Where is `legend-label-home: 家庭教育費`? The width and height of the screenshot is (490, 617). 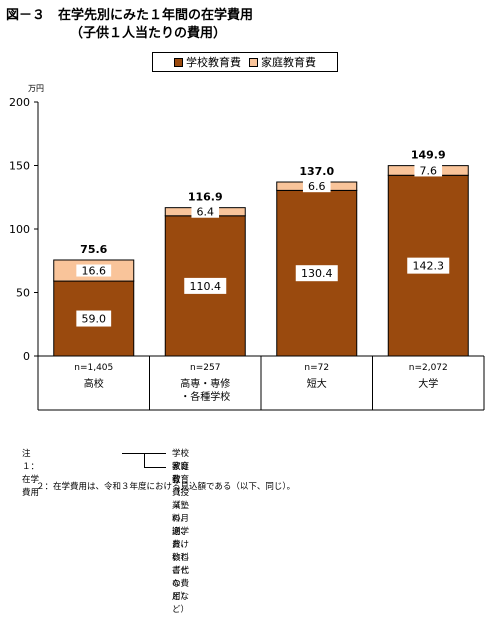
legend-label-home: 家庭教育費 is located at coordinates (288, 62).